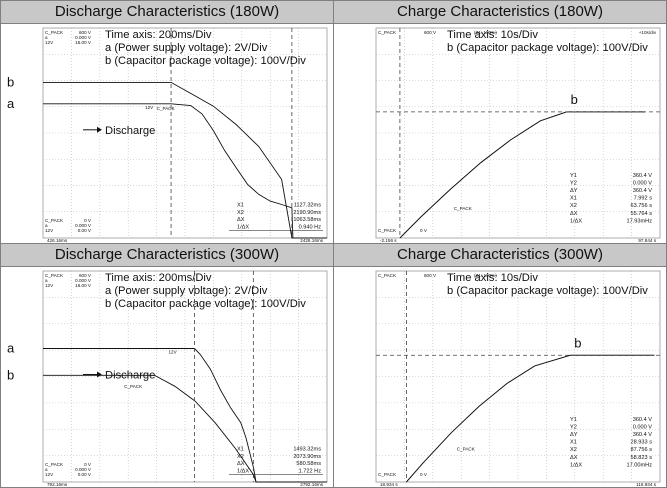  What do you see at coordinates (307, 205) in the screenshot?
I see `readout-value: 1127.32ms` at bounding box center [307, 205].